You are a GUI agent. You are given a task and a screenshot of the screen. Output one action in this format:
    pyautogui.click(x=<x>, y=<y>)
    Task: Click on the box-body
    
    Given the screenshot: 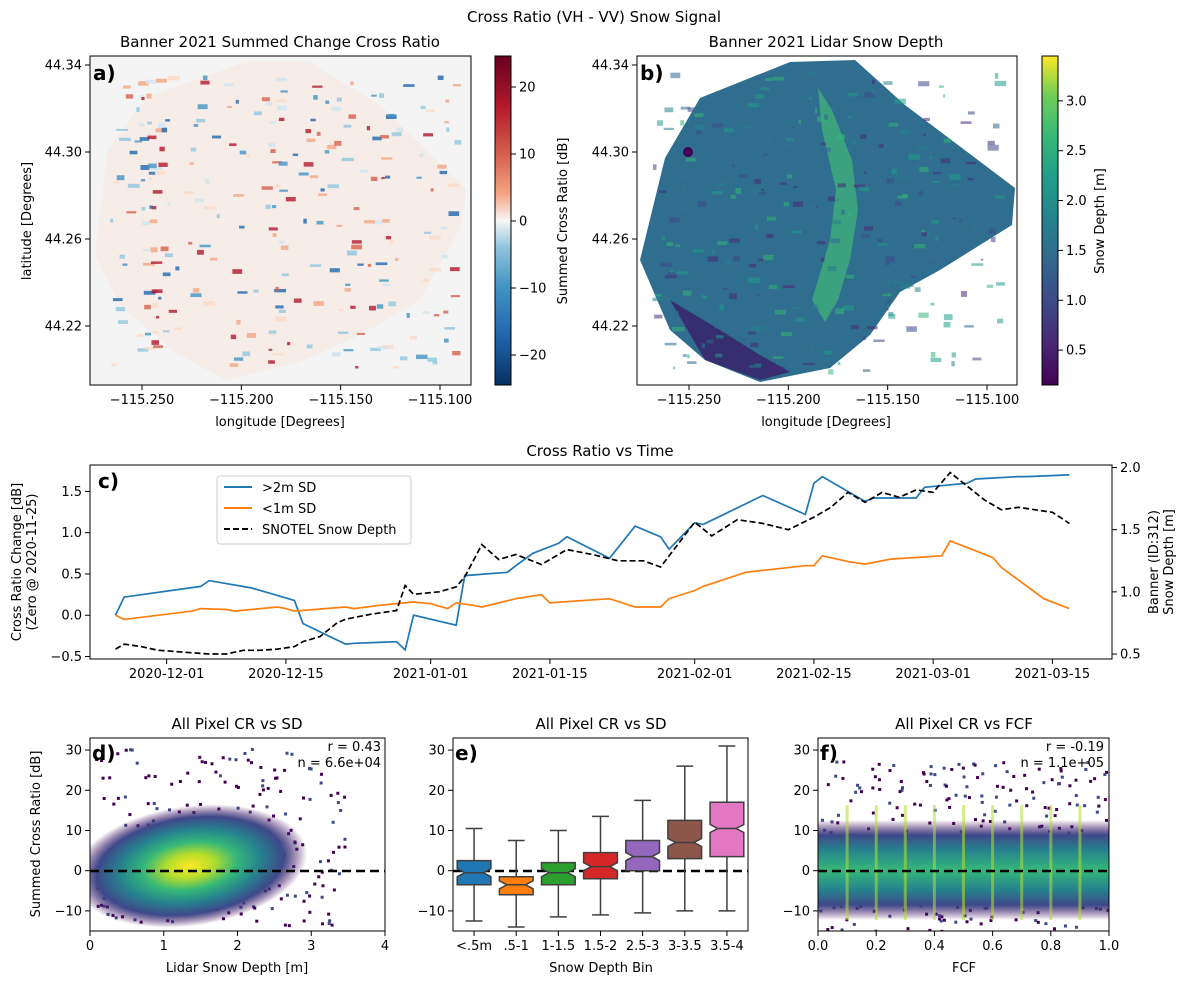 What is the action you would take?
    pyautogui.click(x=727, y=829)
    